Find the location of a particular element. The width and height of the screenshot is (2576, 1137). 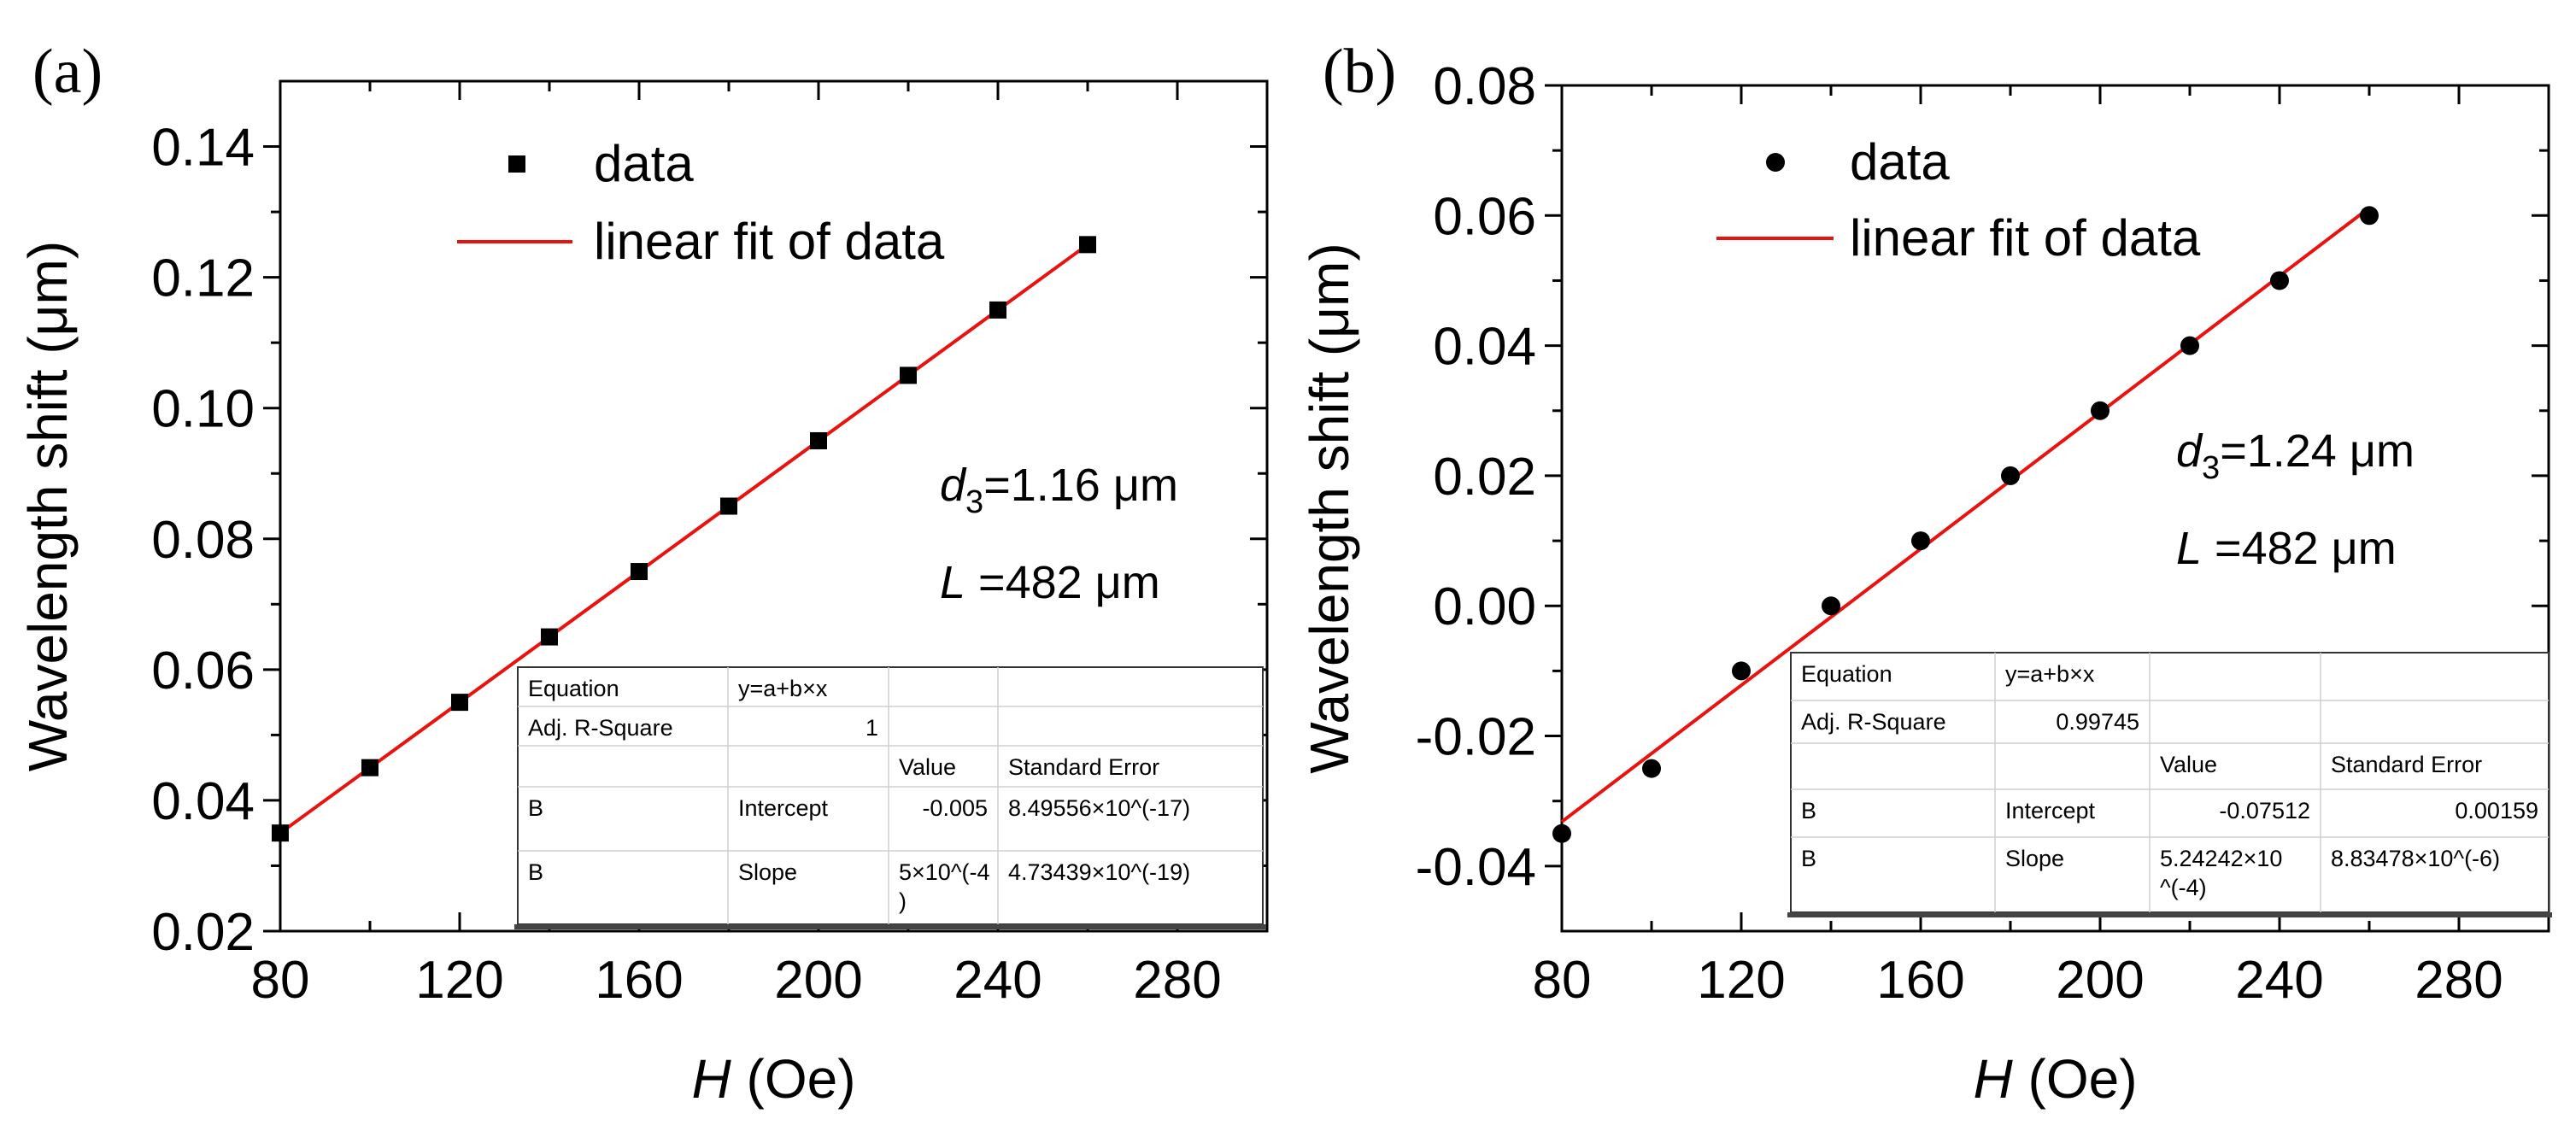

fit-table-cell: -0.07512 is located at coordinates (2264, 810).